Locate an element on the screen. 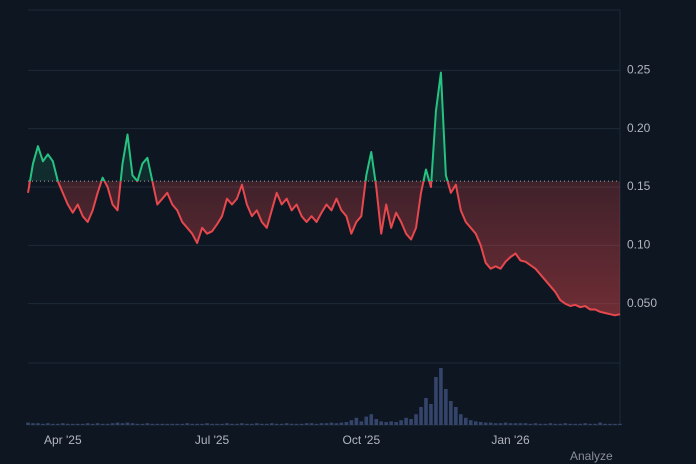 This screenshot has width=696, height=464. y-tick-label: 0.25 is located at coordinates (639, 70).